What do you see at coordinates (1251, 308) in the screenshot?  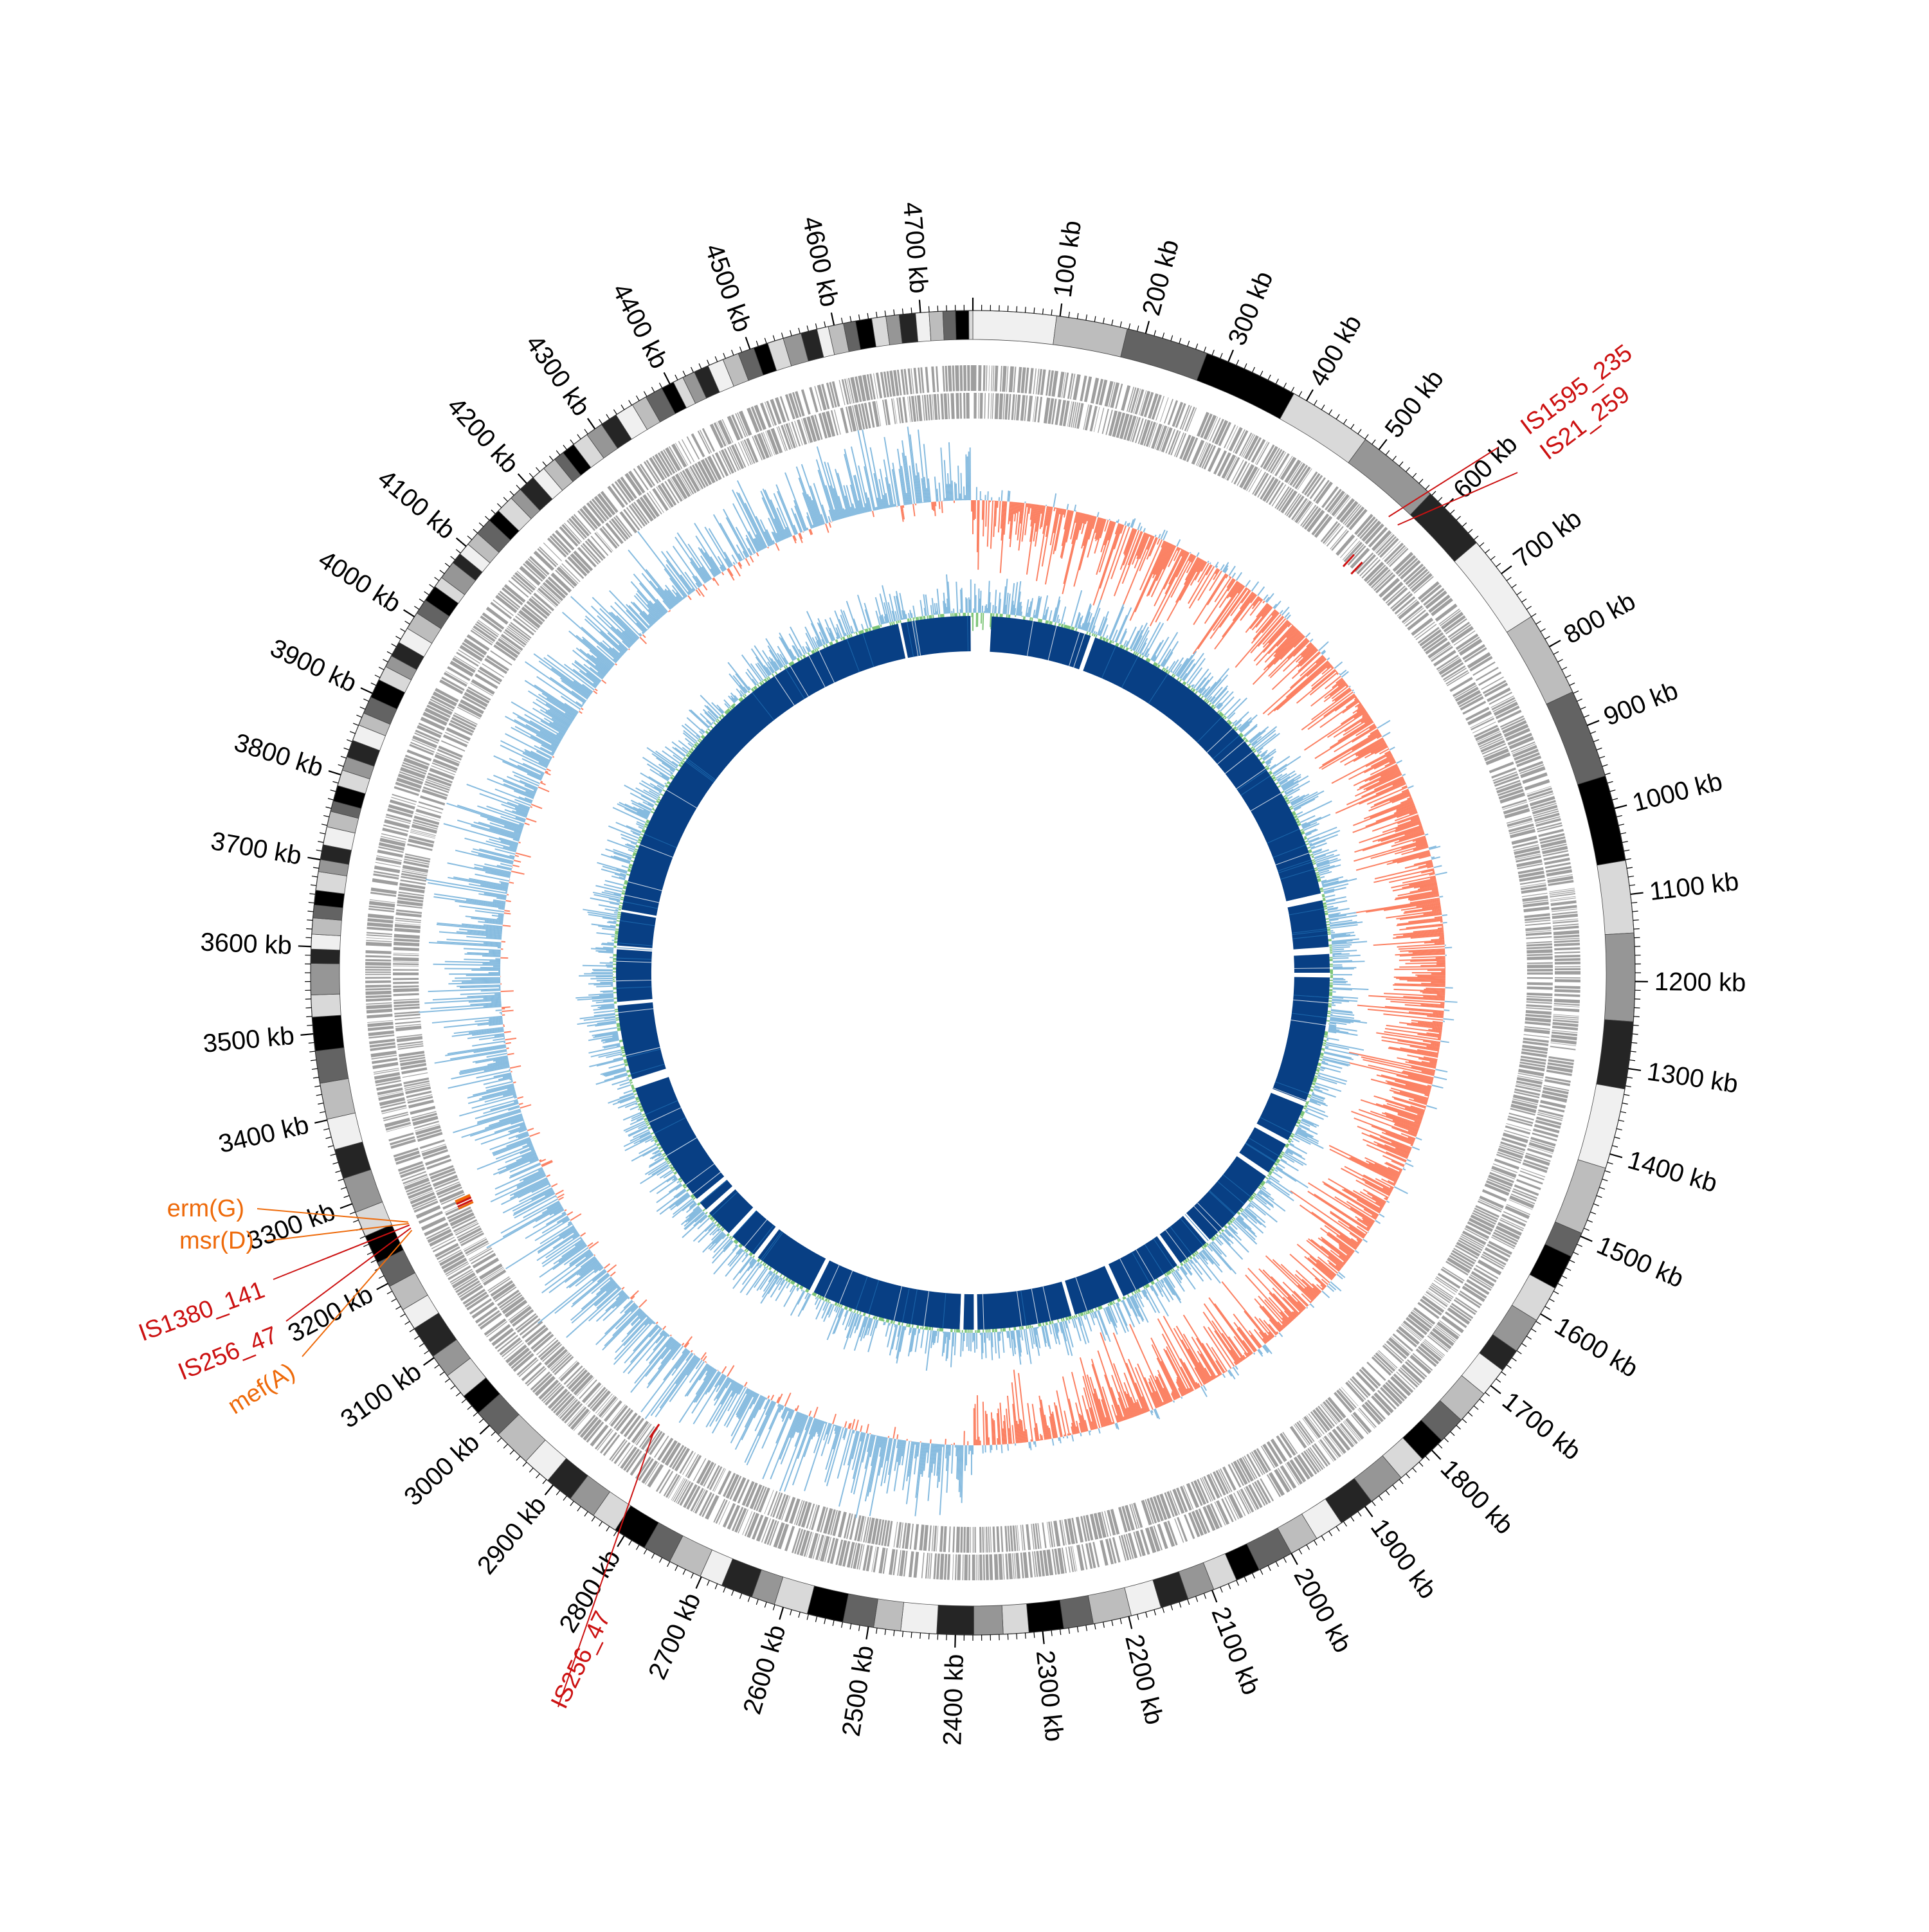 I see `tick-label: 300 kb` at bounding box center [1251, 308].